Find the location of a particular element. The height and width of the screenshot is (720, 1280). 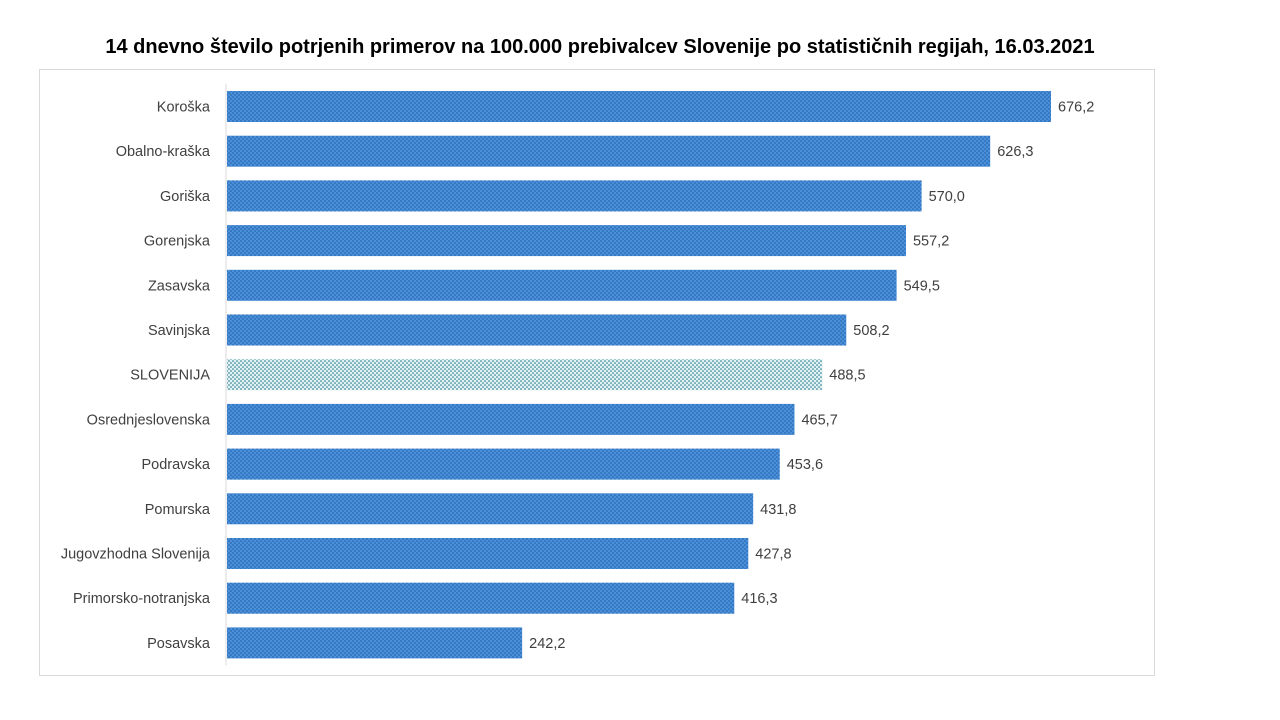

category-label-obalno-kra-ka: Obalno-kraška is located at coordinates (163, 152).